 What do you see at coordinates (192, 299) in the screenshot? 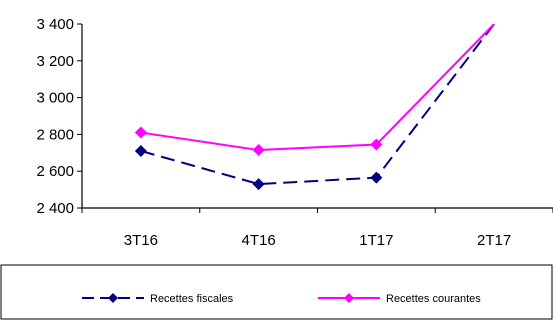
I see `legend-label: Recettes fiscales` at bounding box center [192, 299].